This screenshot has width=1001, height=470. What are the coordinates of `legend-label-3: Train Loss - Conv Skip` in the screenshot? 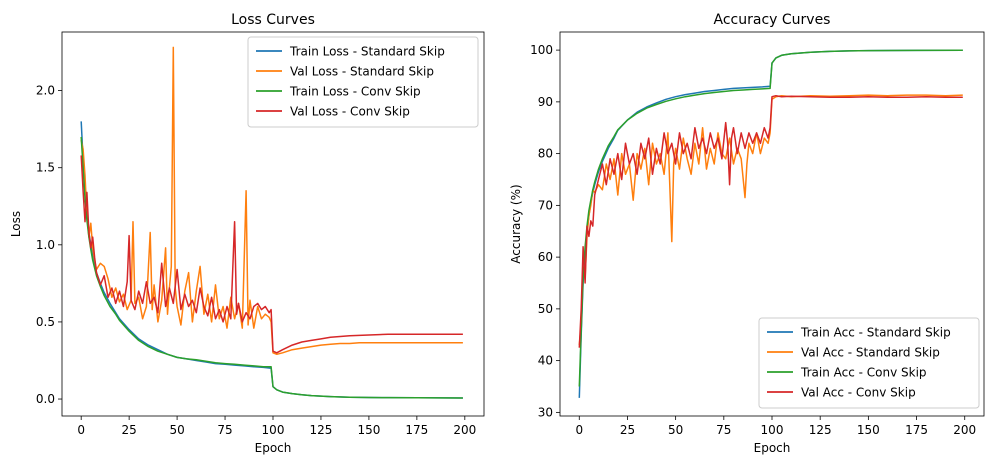 It's located at (355, 92).